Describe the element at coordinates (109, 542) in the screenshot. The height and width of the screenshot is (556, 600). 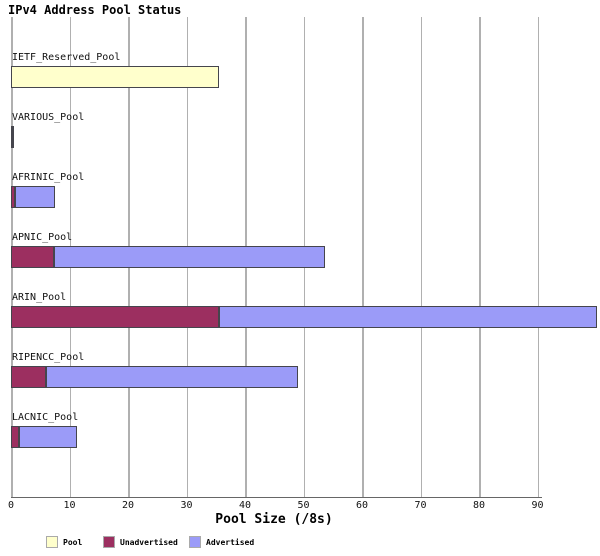
I see `unadvertised-swatch` at that location.